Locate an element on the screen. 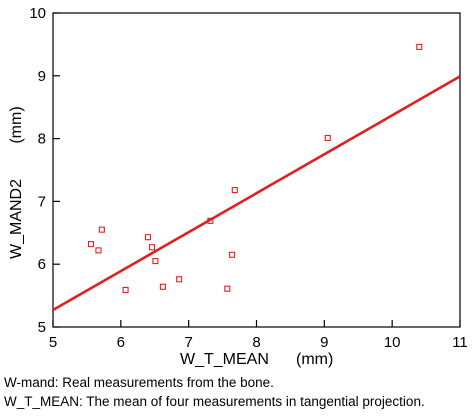 This screenshot has width=474, height=417. y-tick-label: 9 is located at coordinates (42, 76).